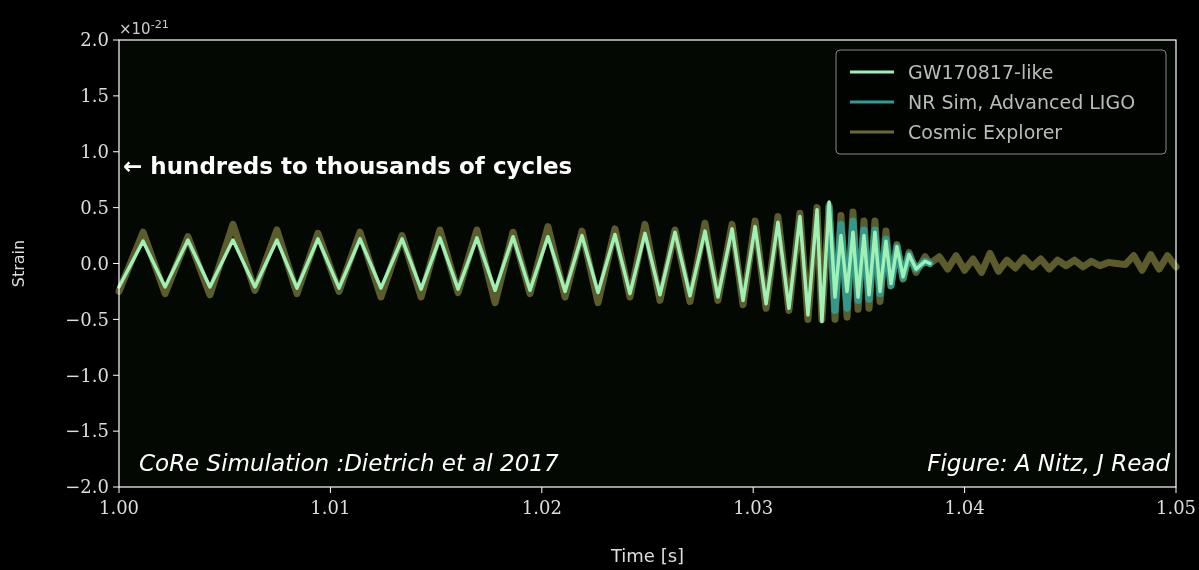 The image size is (1199, 570). I want to click on y-tick-label: −1.5, so click(87, 431).